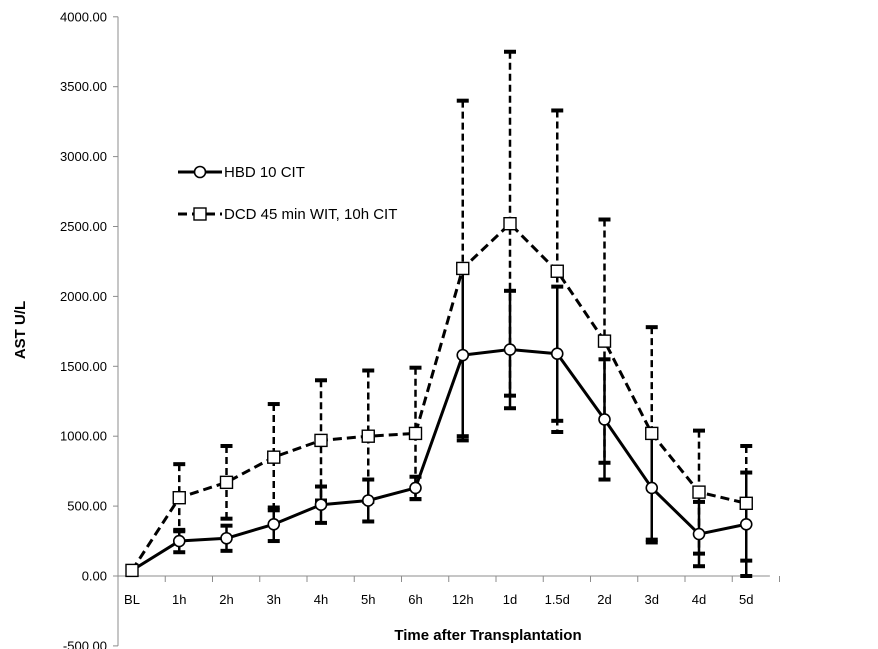  What do you see at coordinates (699, 599) in the screenshot?
I see `x-tick-label: 4d` at bounding box center [699, 599].